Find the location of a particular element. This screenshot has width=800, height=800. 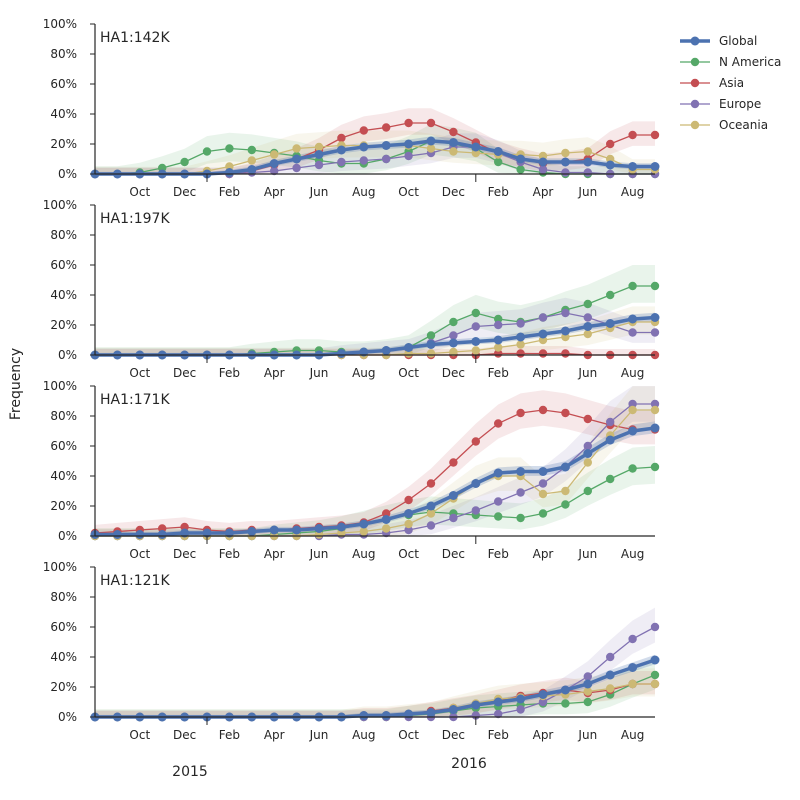

year-label-2015: 2015 is located at coordinates (190, 772).